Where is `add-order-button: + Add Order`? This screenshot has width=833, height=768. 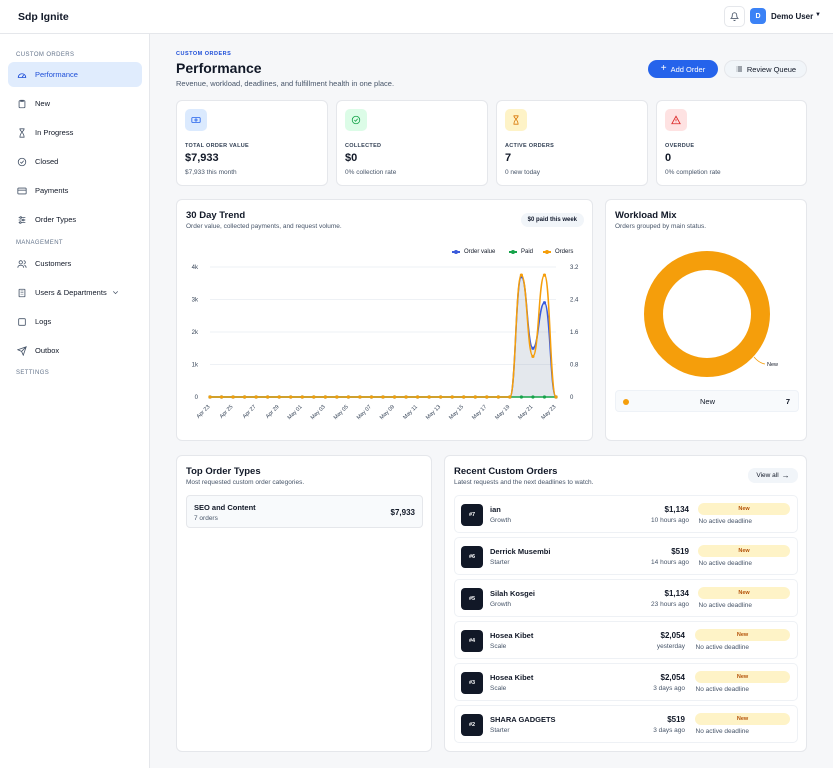 add-order-button: + Add Order is located at coordinates (683, 69).